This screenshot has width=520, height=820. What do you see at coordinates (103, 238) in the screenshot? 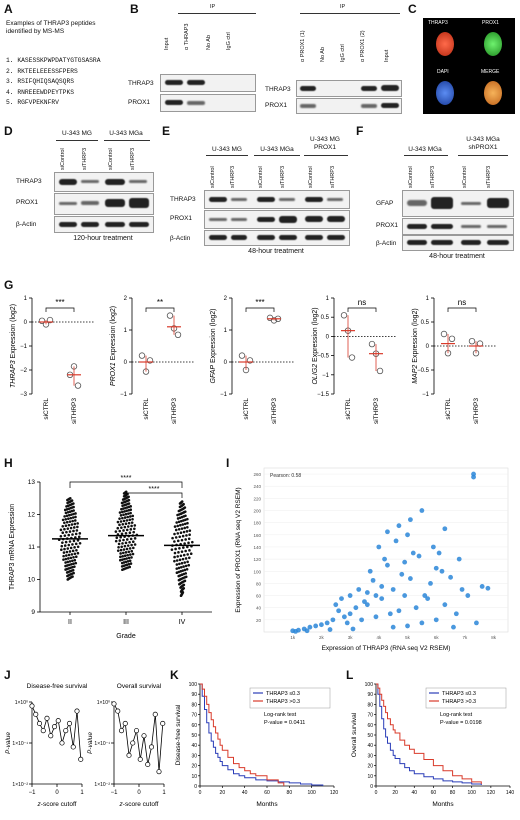
I see `treatment-label: 120-hour treatment` at bounding box center [103, 238].